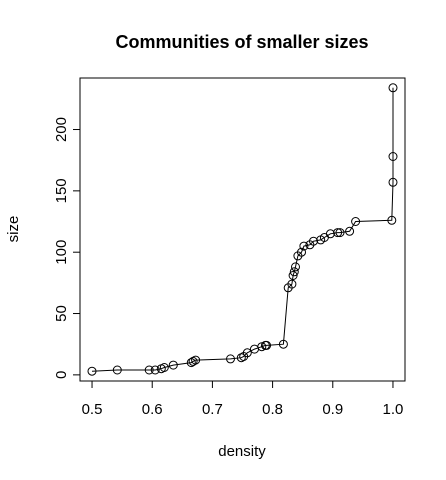 This screenshot has width=446, height=480. I want to click on x-axis: 0.5 0.6 0.7 0.8 0.9 1.0, so click(243, 399).